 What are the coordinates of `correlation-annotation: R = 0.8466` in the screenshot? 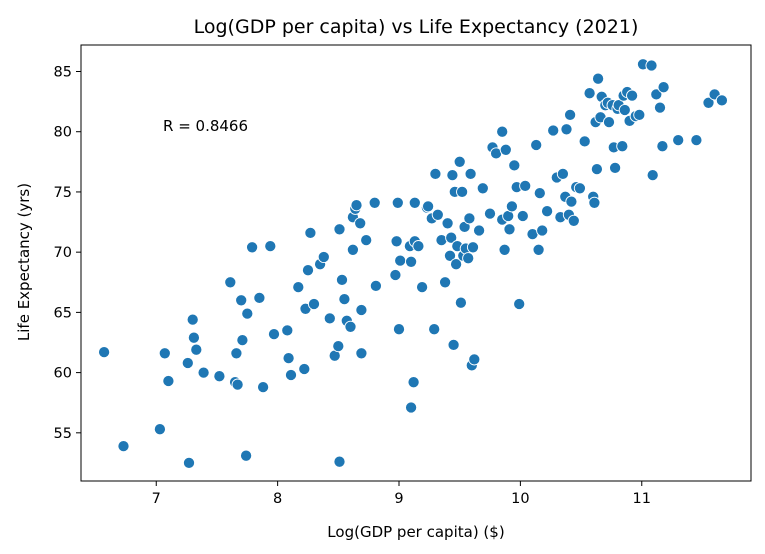 It's located at (205, 126).